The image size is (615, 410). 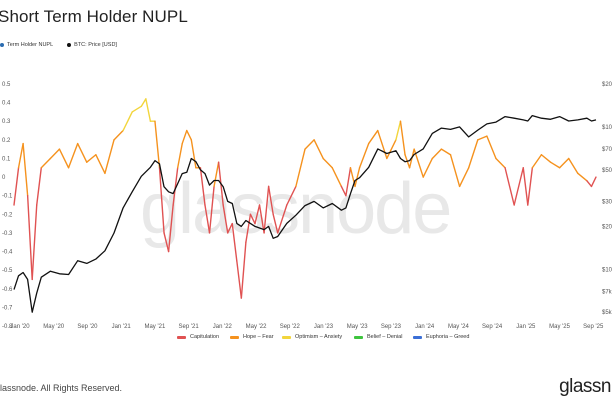 What do you see at coordinates (607, 292) in the screenshot?
I see `y-right-tick-label: $7k` at bounding box center [607, 292].